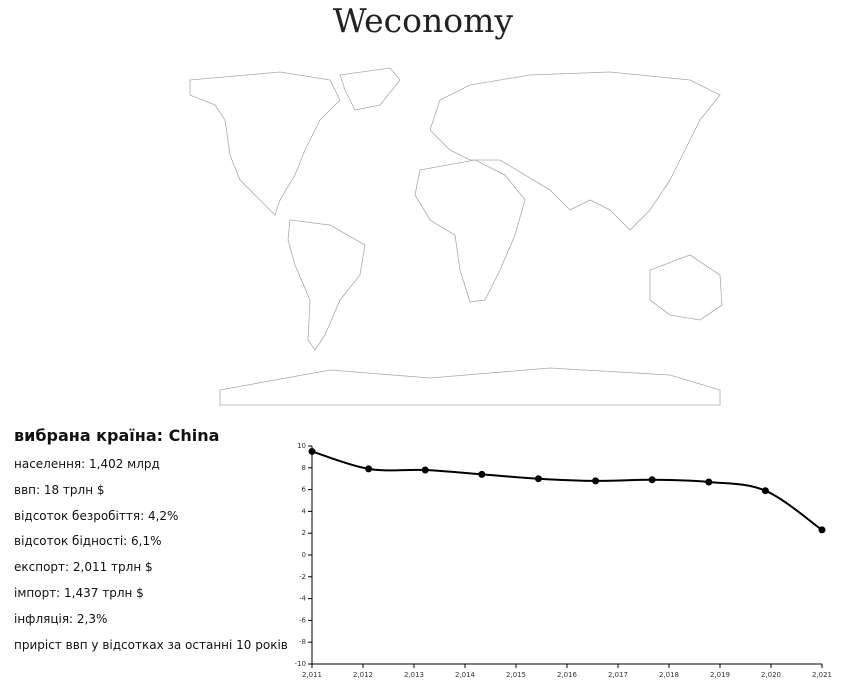 The height and width of the screenshot is (684, 846). What do you see at coordinates (304, 468) in the screenshot?
I see `y-tick-label: 8` at bounding box center [304, 468].